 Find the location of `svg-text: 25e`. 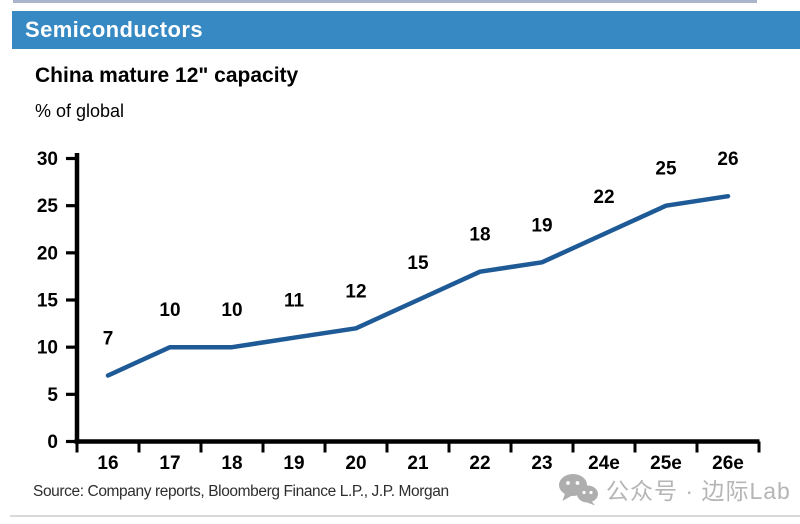

svg-text: 25e is located at coordinates (666, 463).